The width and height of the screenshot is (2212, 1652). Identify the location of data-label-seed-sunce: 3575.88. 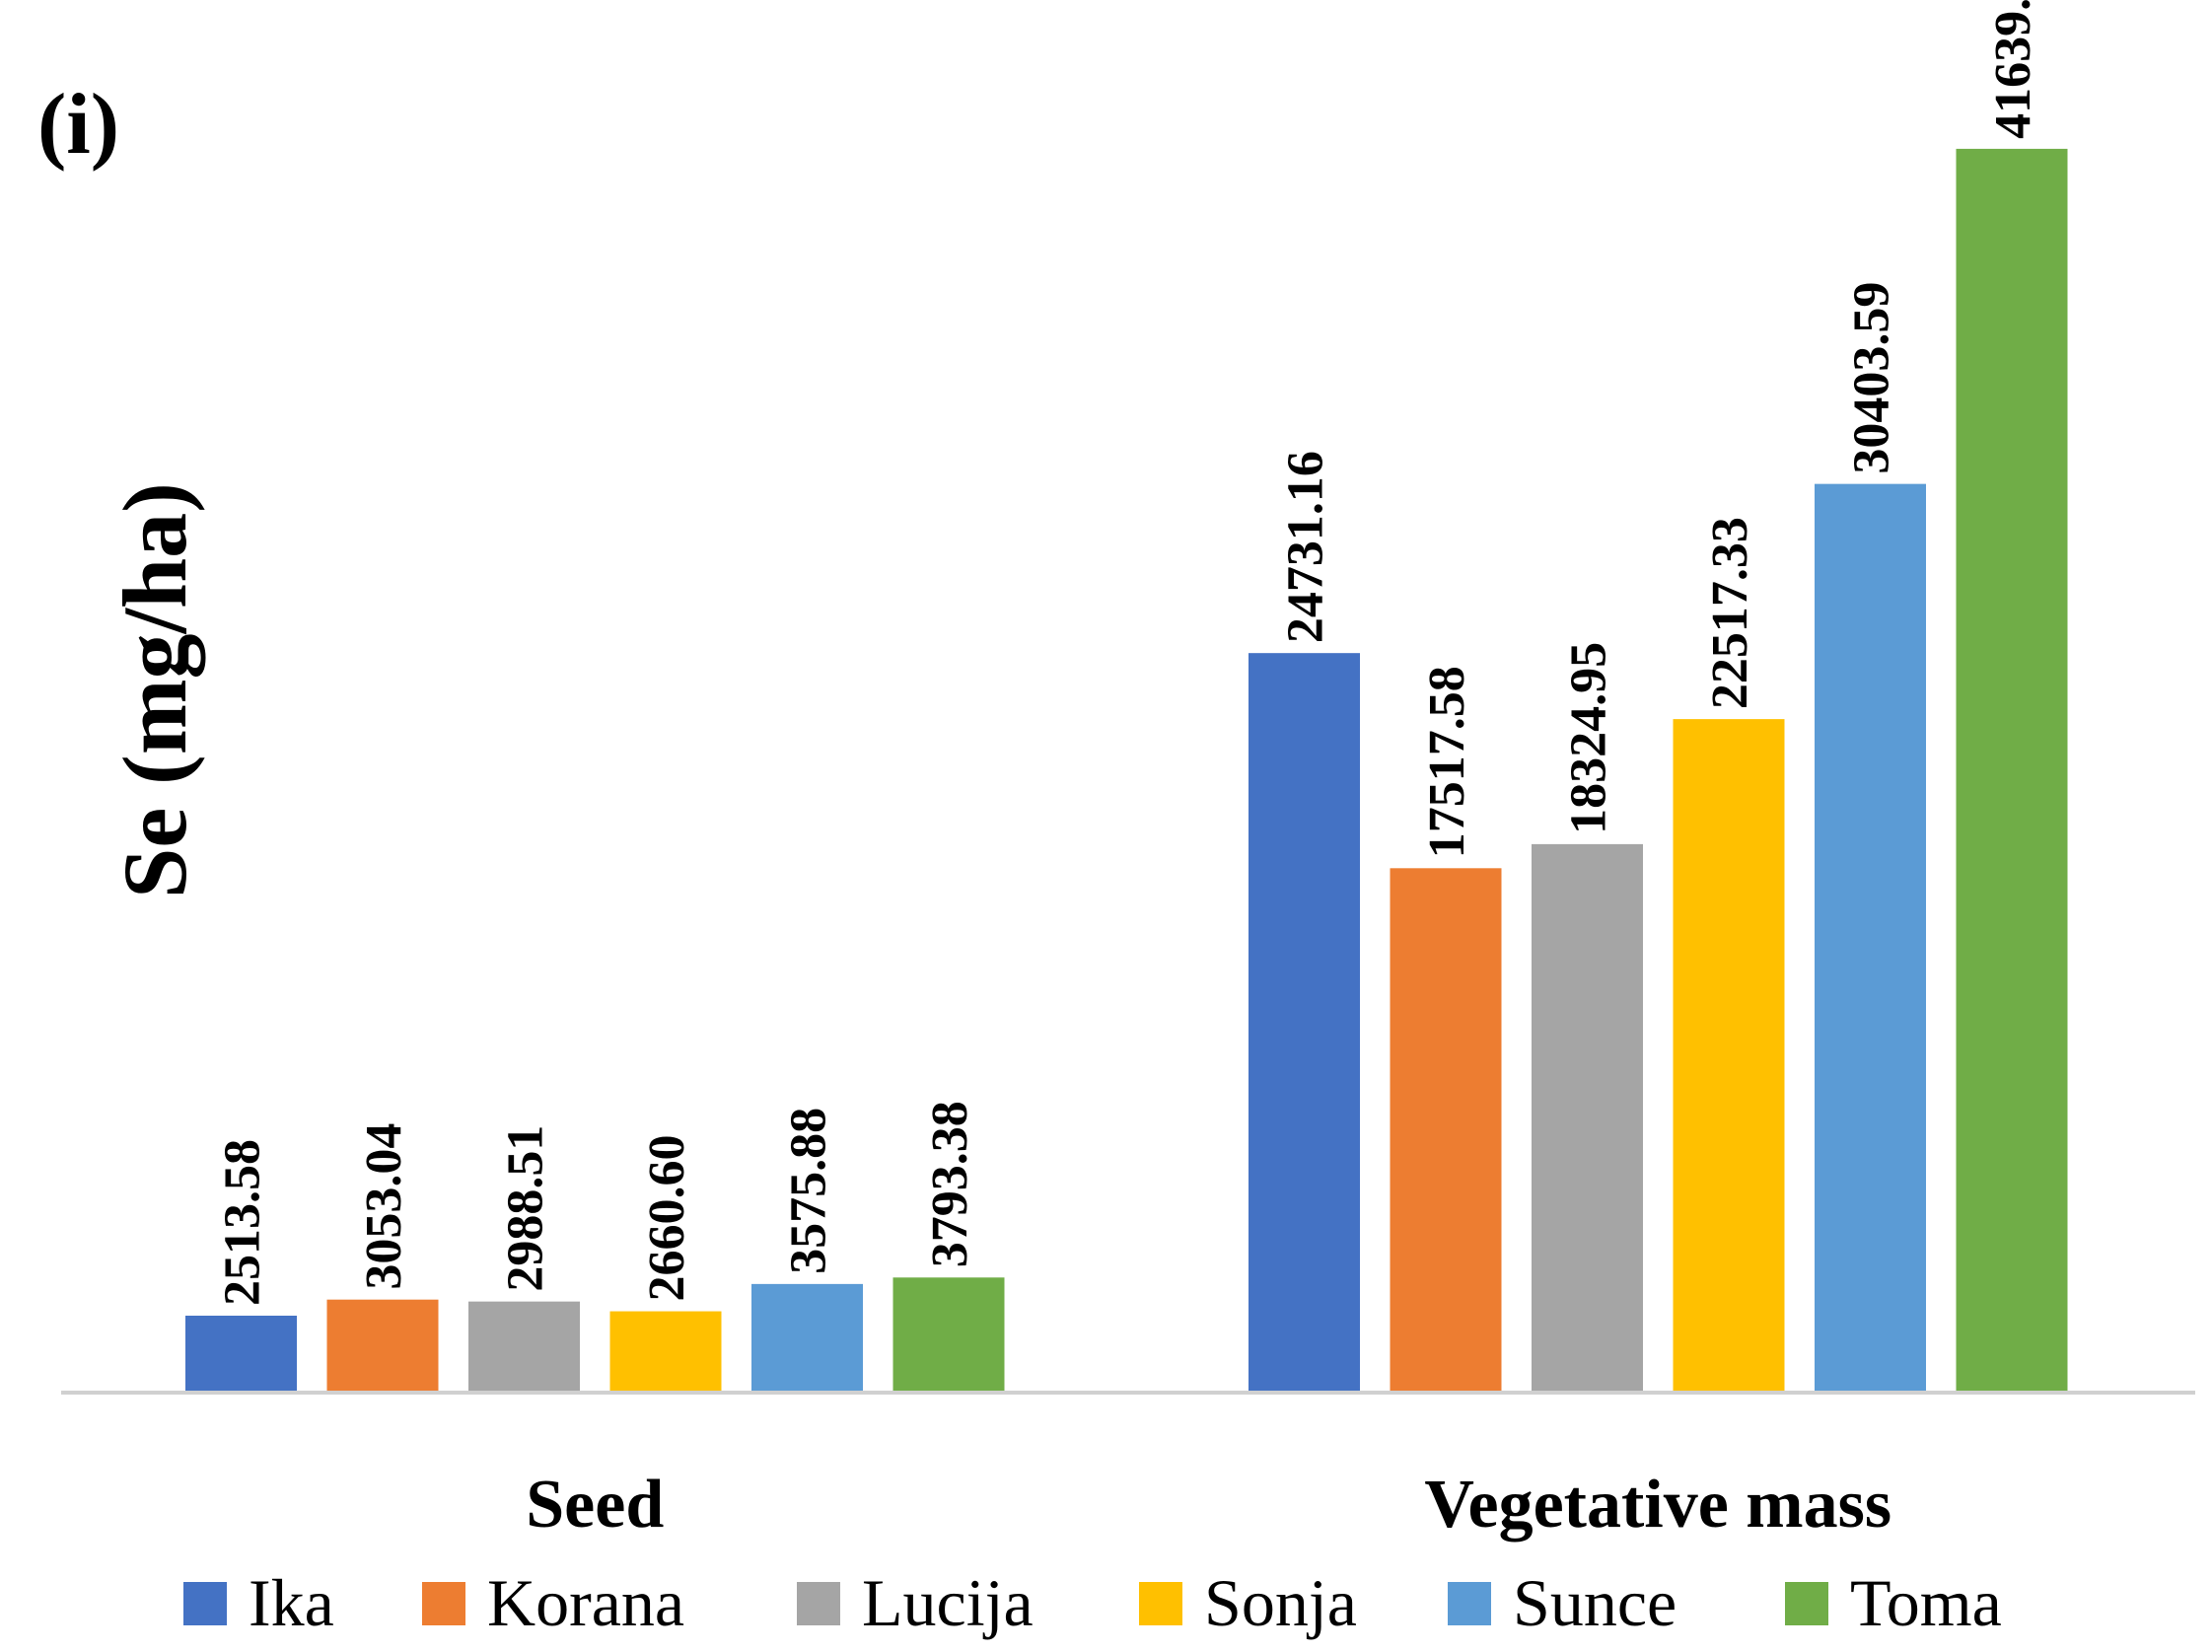
(809, 1191).